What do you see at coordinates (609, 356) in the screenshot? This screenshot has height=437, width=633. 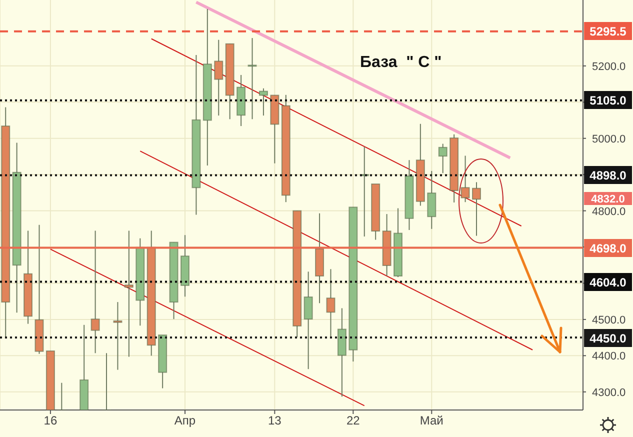 I see `y-tick-label: 4400.0` at bounding box center [609, 356].